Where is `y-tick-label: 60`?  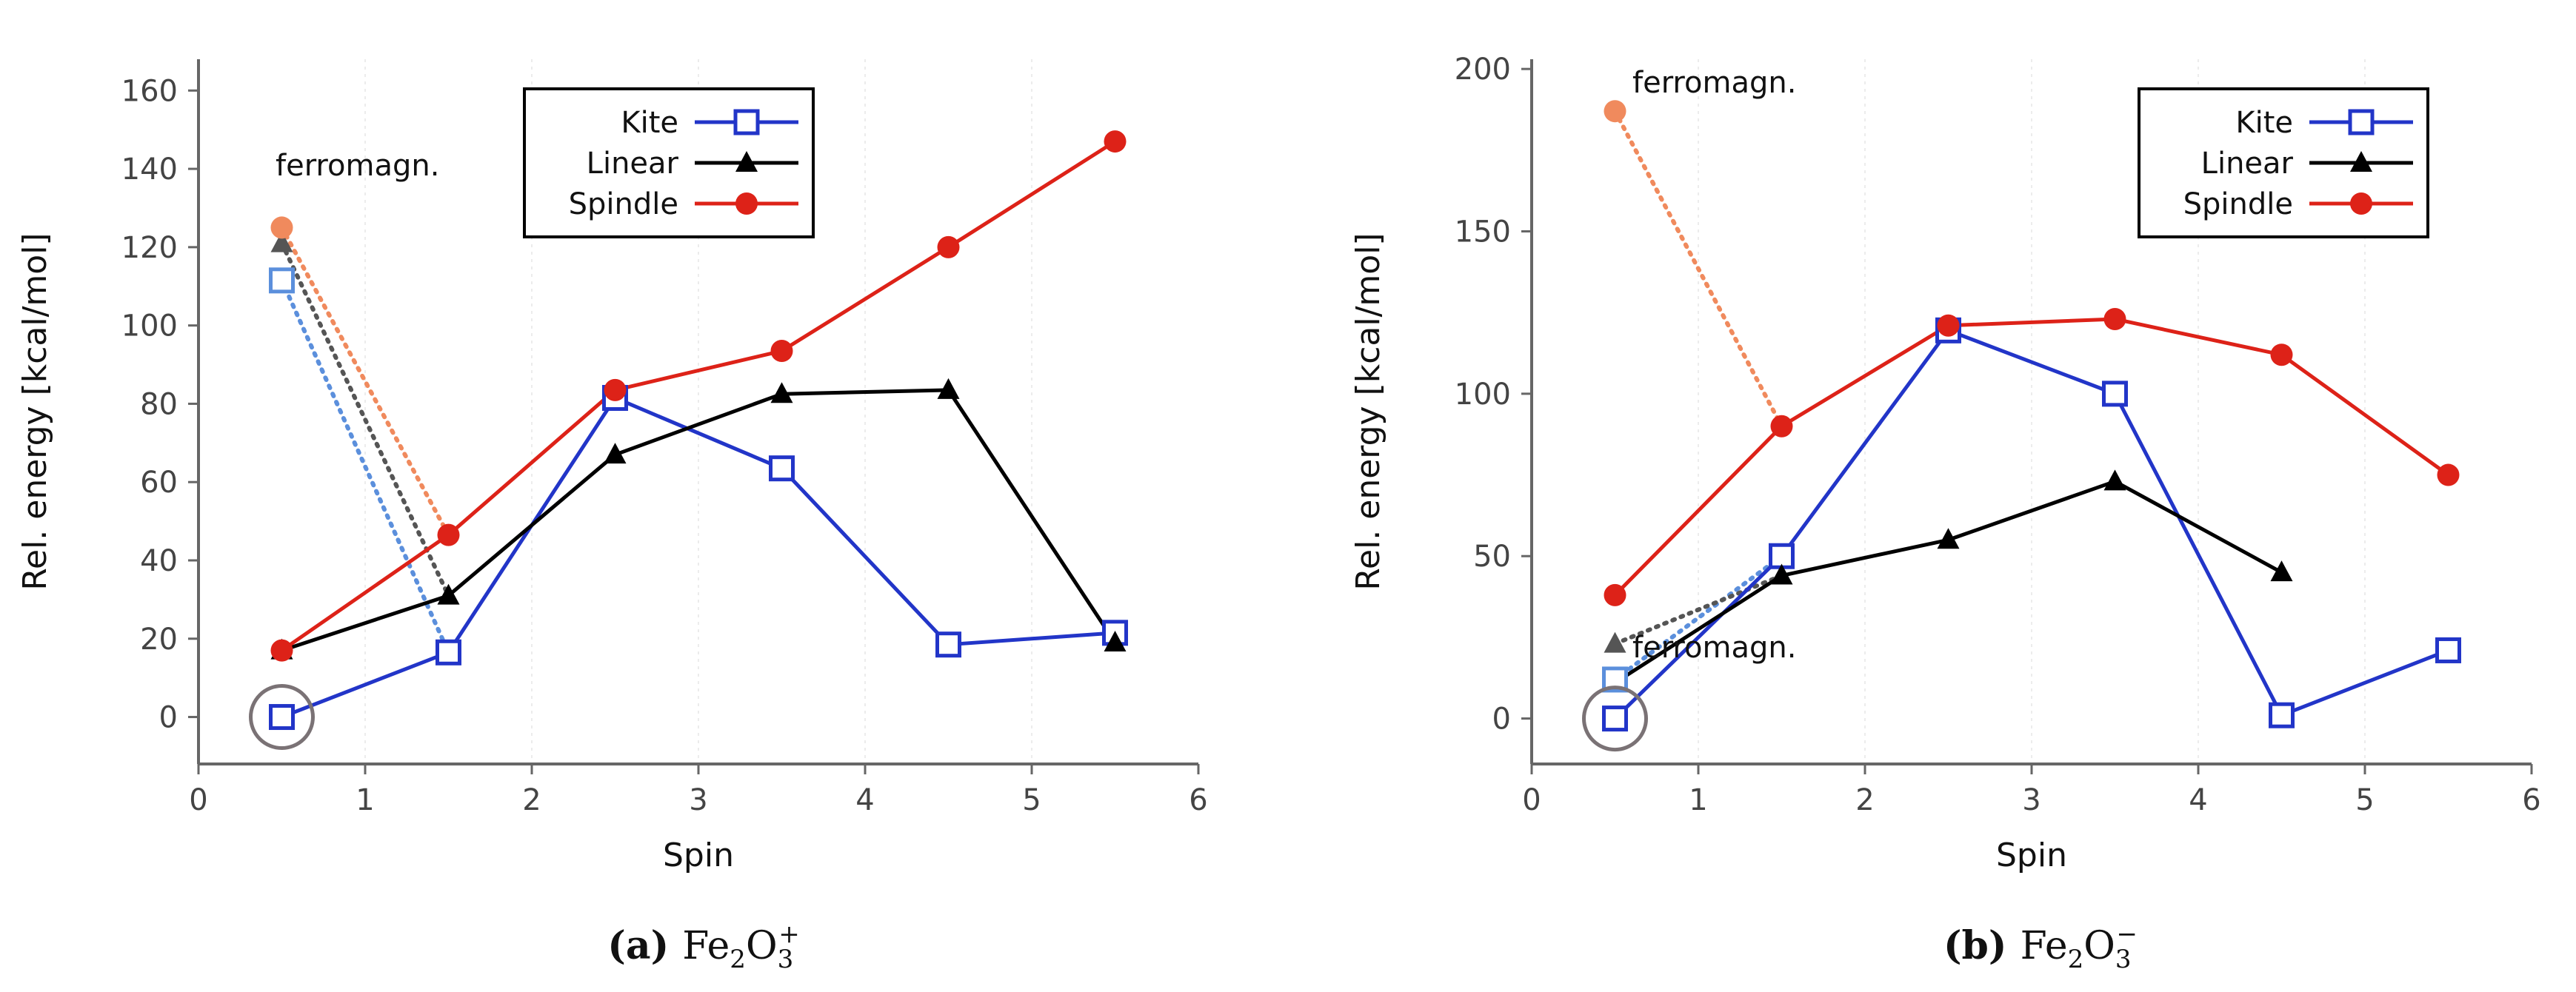 y-tick-label: 60 is located at coordinates (159, 483).